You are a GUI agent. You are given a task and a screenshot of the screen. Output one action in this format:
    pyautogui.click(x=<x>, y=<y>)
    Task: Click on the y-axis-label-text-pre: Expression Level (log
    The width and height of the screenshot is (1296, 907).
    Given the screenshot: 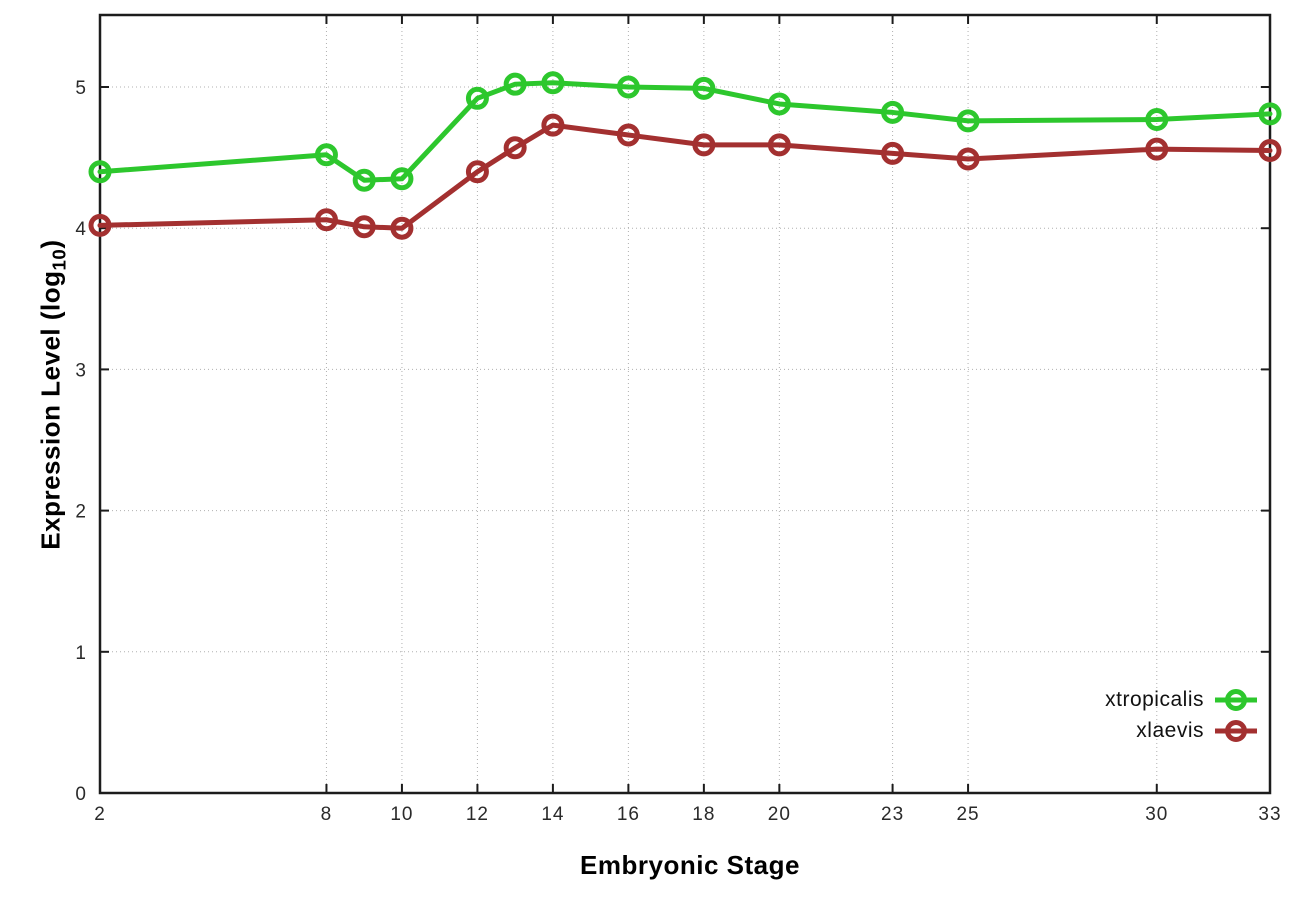 What is the action you would take?
    pyautogui.click(x=50, y=410)
    